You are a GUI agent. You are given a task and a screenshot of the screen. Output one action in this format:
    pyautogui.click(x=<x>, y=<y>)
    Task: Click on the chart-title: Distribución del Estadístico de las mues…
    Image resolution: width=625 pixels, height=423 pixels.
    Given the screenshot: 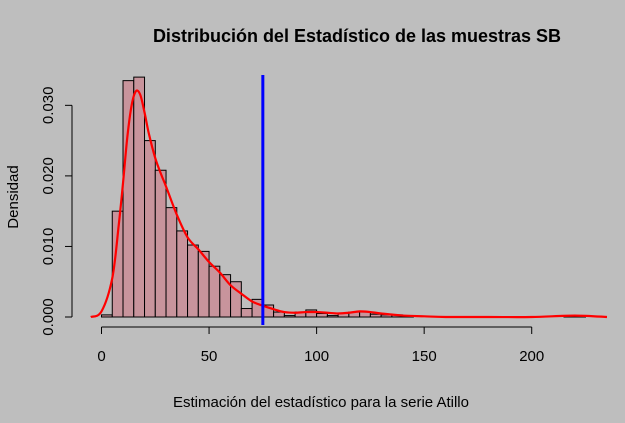 What is the action you would take?
    pyautogui.click(x=357, y=36)
    